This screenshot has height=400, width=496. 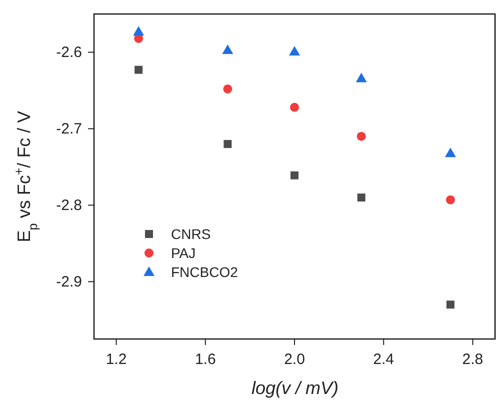 I want to click on x-tick-label: 1.6, so click(x=205, y=359).